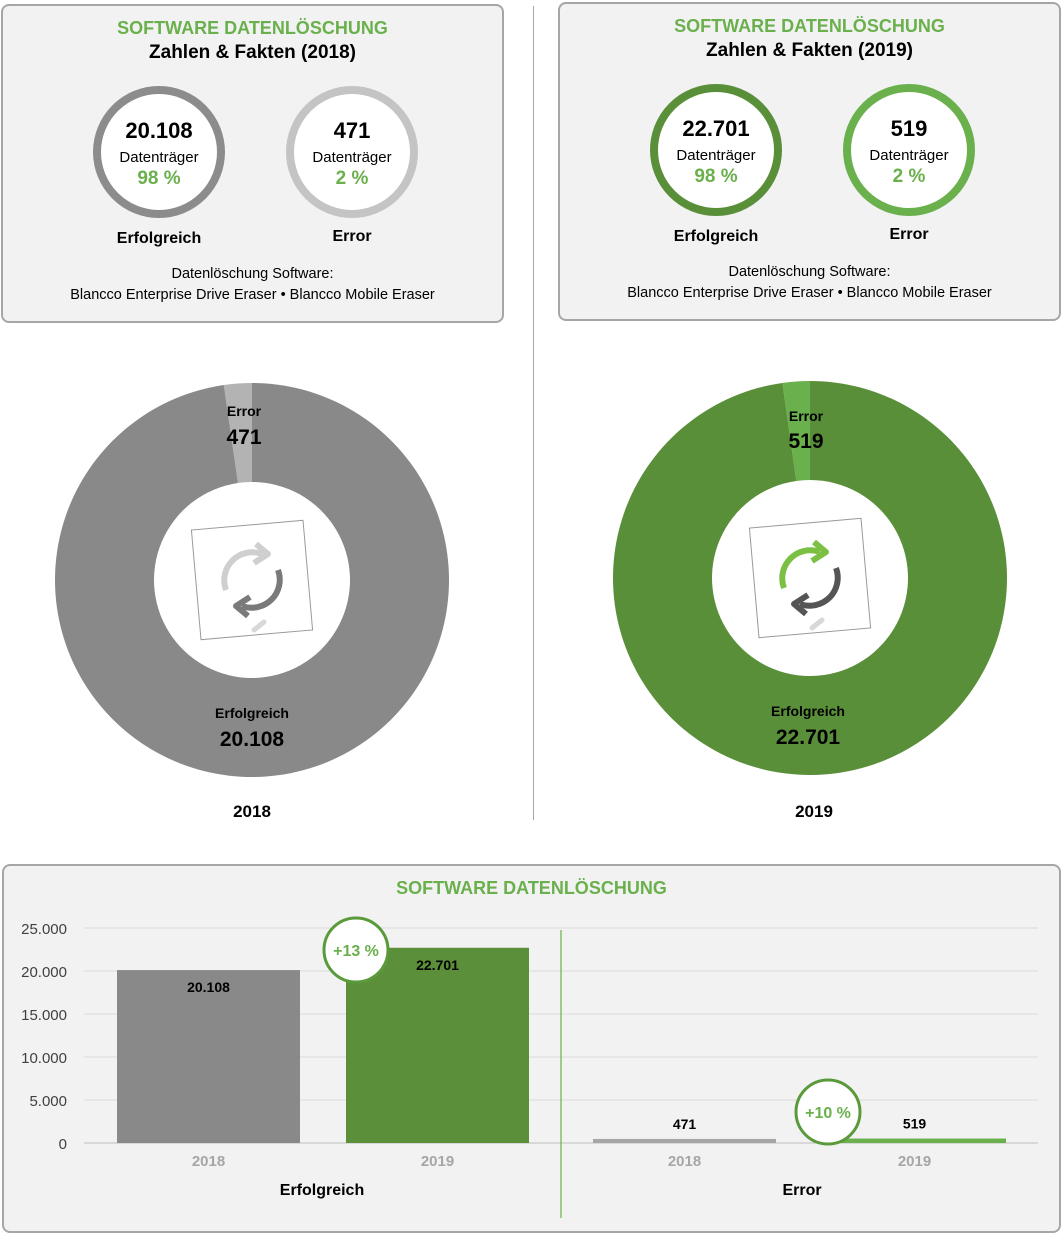  Describe the element at coordinates (801, 1190) in the screenshot. I see `group-label-error: Error` at that location.